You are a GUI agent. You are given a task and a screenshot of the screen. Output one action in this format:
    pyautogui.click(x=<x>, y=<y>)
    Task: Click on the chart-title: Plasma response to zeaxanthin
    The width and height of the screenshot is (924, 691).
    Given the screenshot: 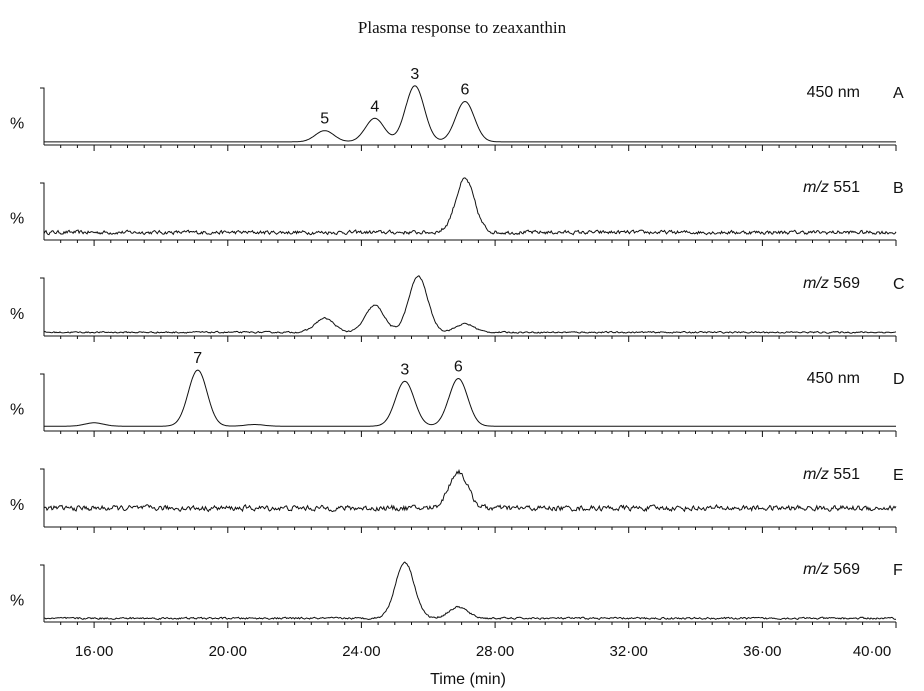 What is the action you would take?
    pyautogui.click(x=462, y=27)
    